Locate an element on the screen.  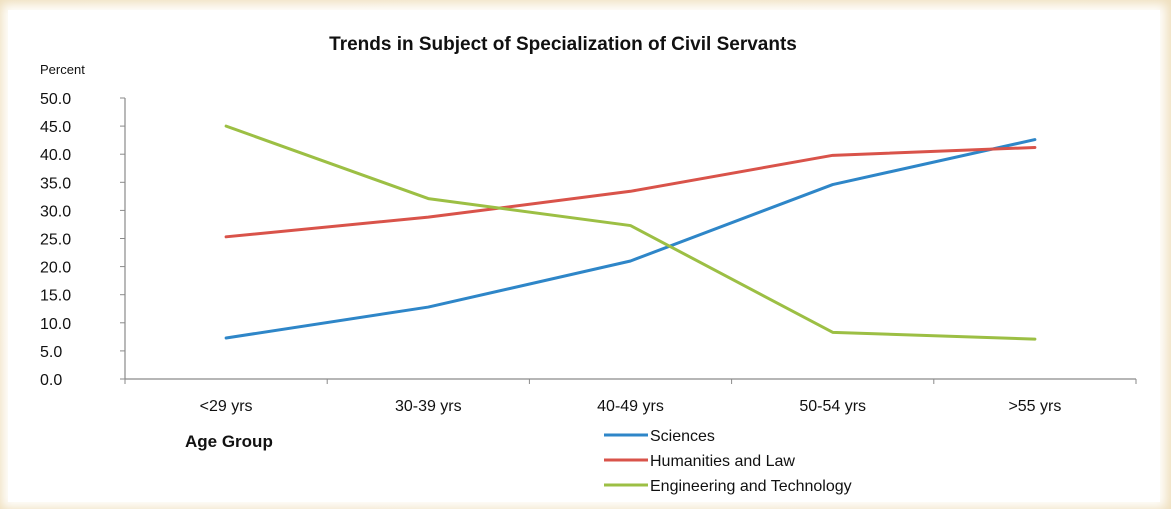
x-tick-label: 30-39 yrs is located at coordinates (428, 406).